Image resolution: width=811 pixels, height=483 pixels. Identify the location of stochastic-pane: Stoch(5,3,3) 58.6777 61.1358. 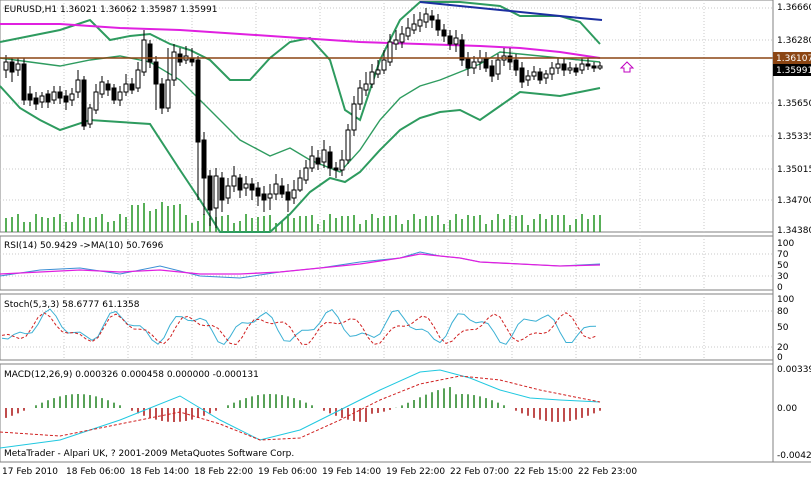
(387, 327).